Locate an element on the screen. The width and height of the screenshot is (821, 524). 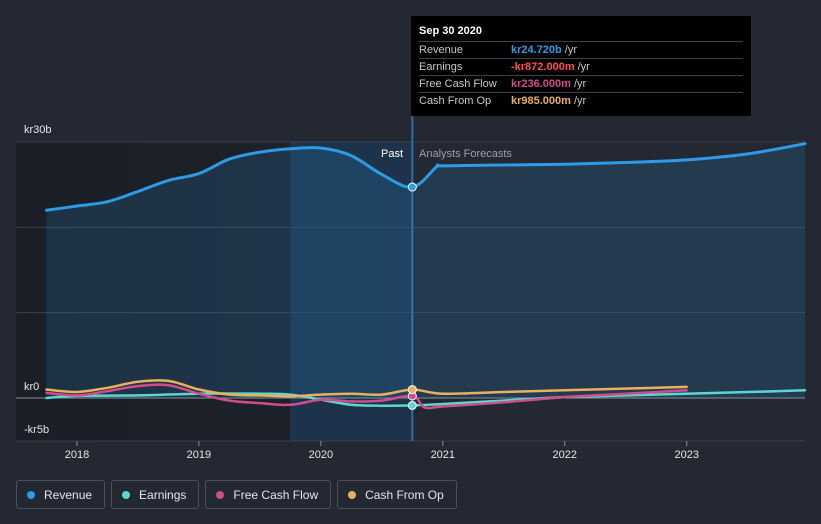
tooltip-value: -kr872.000m is located at coordinates (543, 67).